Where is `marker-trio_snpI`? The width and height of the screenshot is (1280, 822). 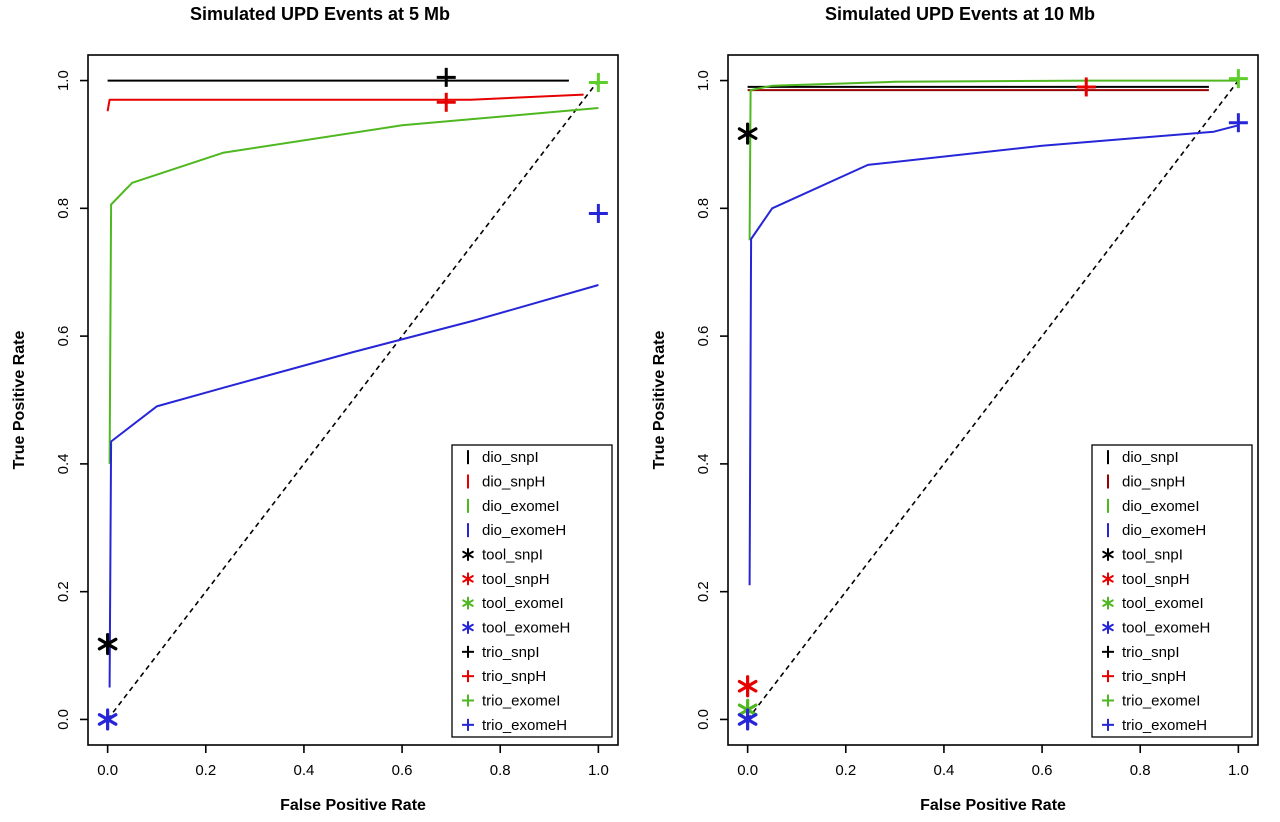
marker-trio_snpI is located at coordinates (446, 77).